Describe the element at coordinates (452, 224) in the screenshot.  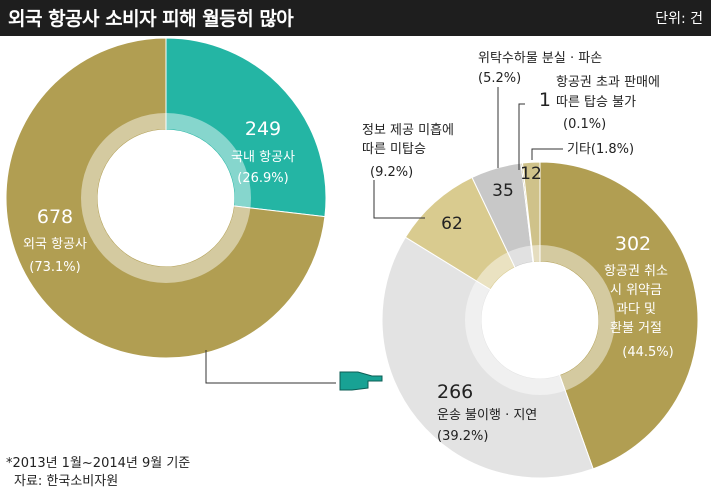
I see `label-info-value: 62` at that location.